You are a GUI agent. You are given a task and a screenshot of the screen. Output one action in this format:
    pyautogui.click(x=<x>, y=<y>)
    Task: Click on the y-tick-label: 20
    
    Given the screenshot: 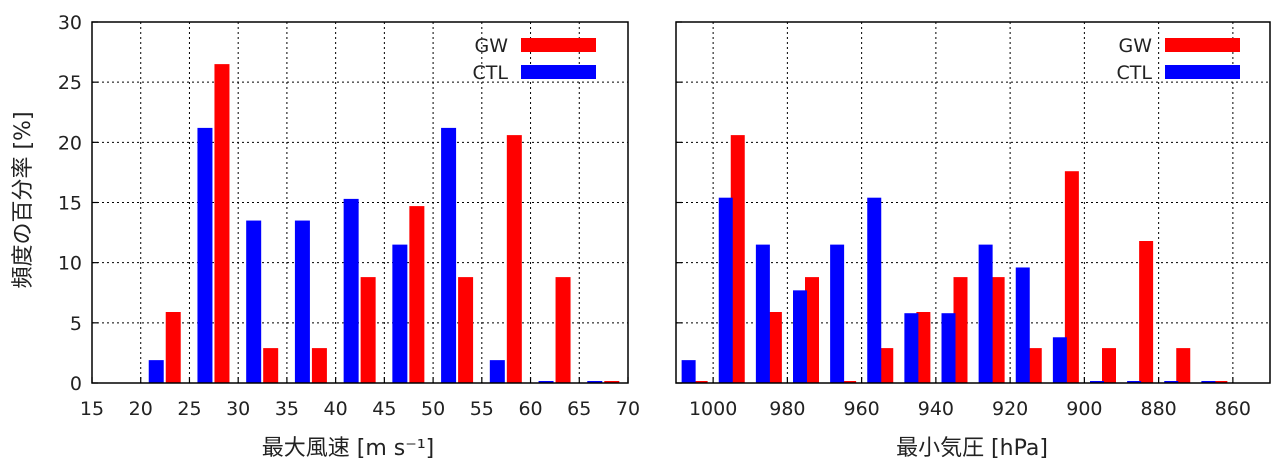 What is the action you would take?
    pyautogui.click(x=70, y=143)
    